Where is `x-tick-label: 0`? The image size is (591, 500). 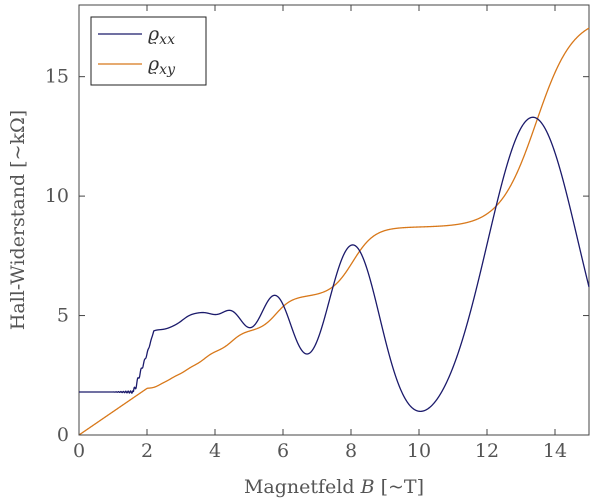 x-tick-label: 0 is located at coordinates (79, 451).